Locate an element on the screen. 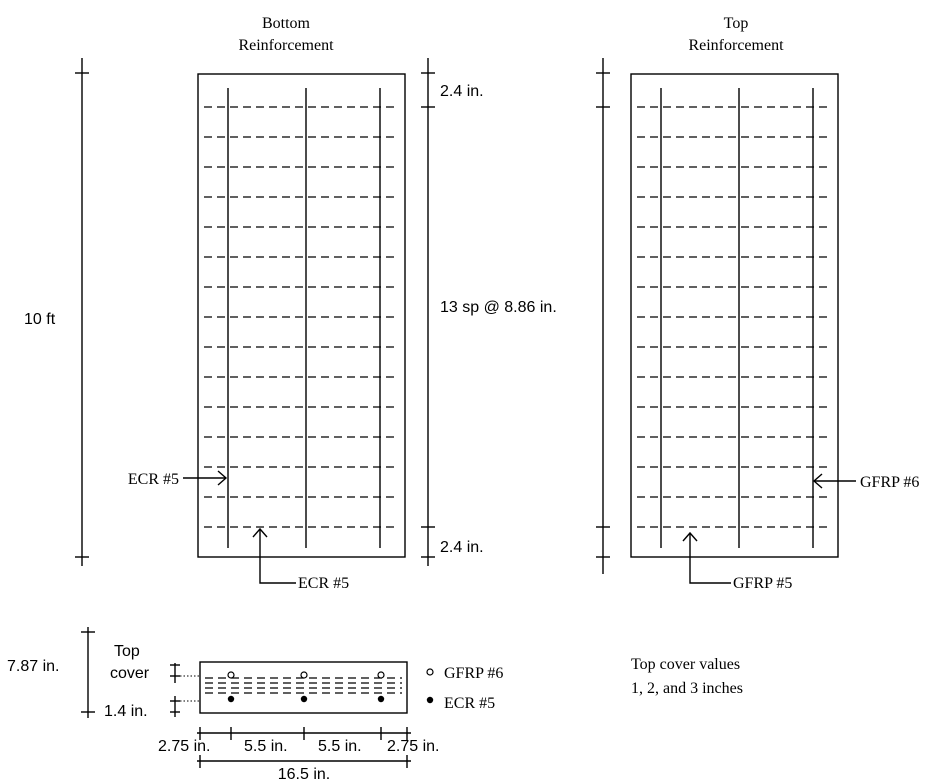  gfrp6-longitudinal-arrow is located at coordinates (834, 481).